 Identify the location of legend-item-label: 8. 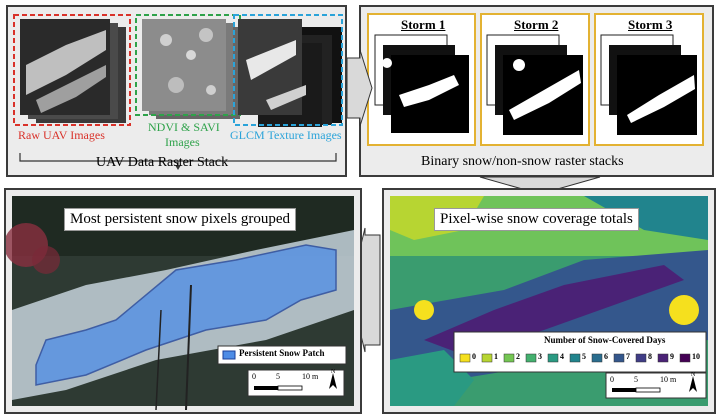
(650, 356).